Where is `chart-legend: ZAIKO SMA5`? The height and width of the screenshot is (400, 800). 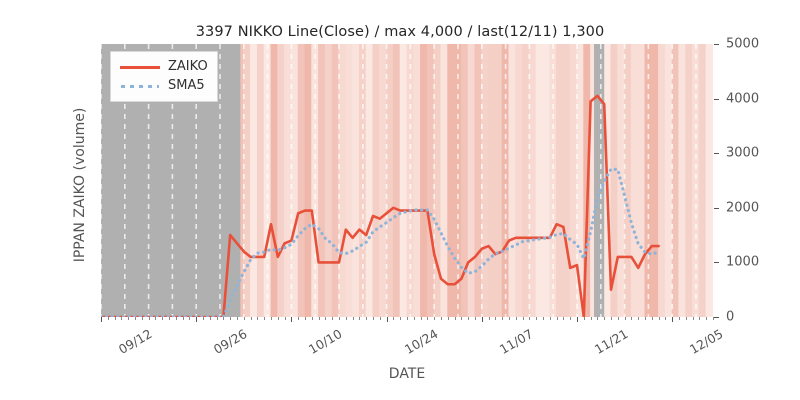
chart-legend: ZAIKO SMA5 is located at coordinates (164, 76).